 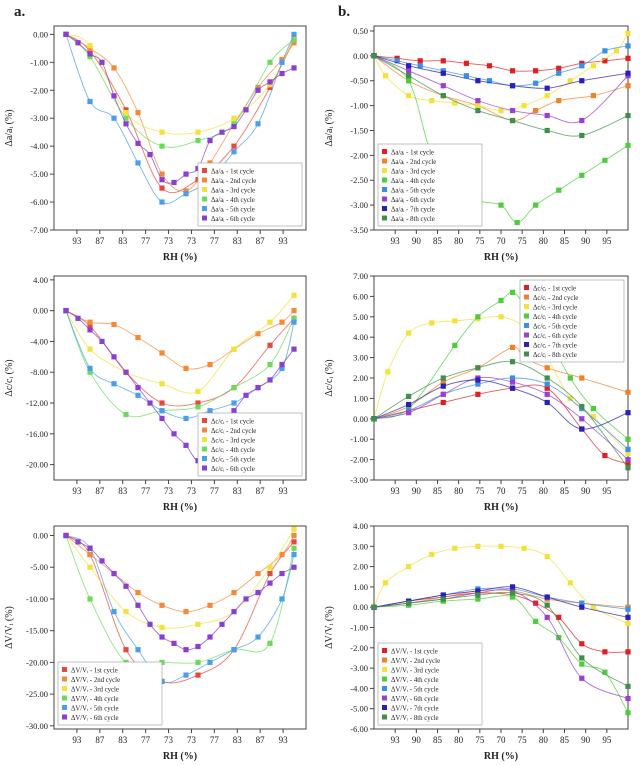 I want to click on y-tick-label: -25.00, so click(x=37, y=694).